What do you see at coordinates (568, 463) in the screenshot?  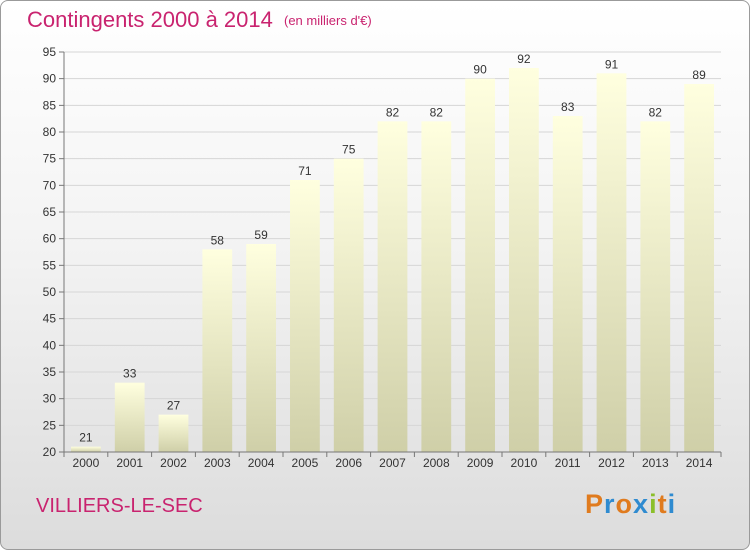 I see `x-tick-label-2011: 2011` at bounding box center [568, 463].